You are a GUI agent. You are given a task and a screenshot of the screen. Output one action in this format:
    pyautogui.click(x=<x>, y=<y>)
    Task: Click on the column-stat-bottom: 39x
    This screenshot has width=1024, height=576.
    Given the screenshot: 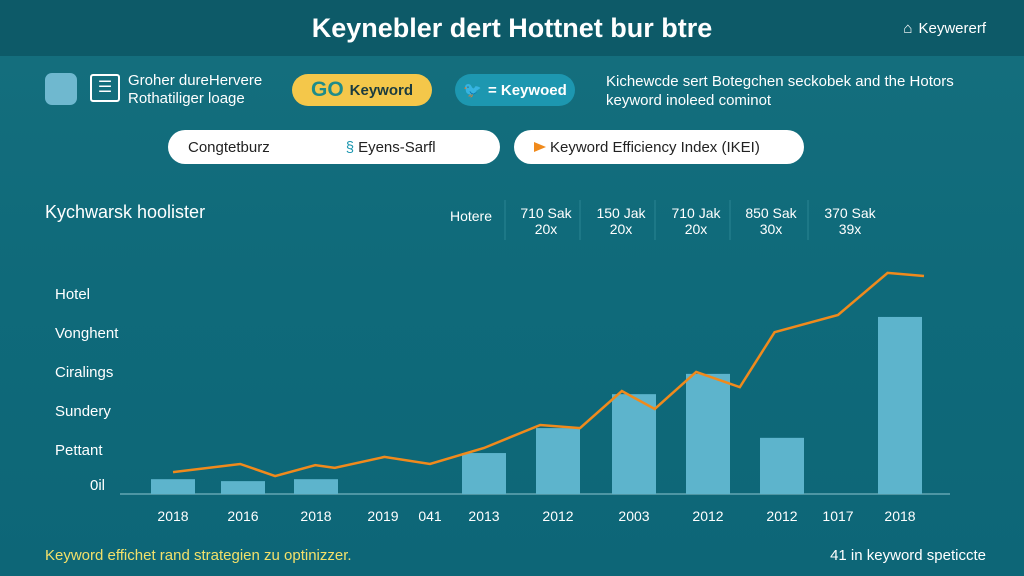 What is the action you would take?
    pyautogui.click(x=850, y=229)
    